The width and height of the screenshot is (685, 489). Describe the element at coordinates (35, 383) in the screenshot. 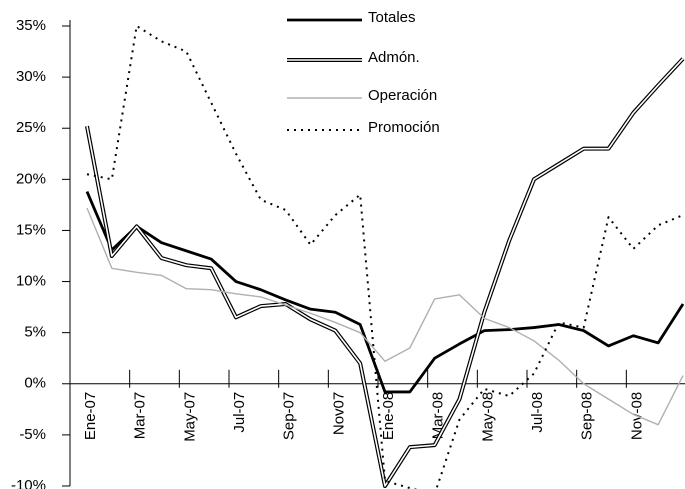

I see `y-tick-label: 0%` at that location.